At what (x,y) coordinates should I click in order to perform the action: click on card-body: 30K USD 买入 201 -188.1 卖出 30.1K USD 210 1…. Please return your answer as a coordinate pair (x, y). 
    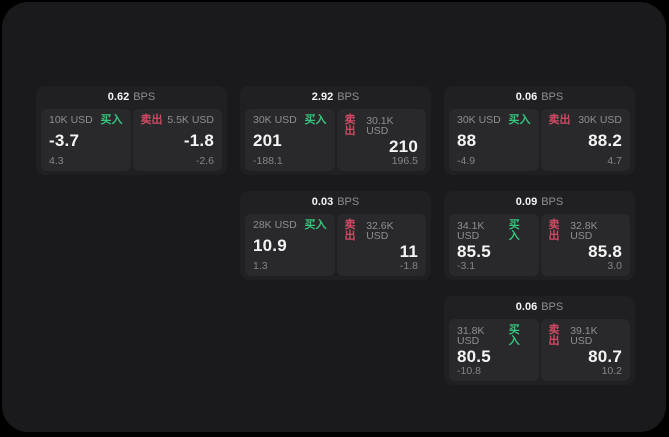
    Looking at the image, I should click on (335, 140).